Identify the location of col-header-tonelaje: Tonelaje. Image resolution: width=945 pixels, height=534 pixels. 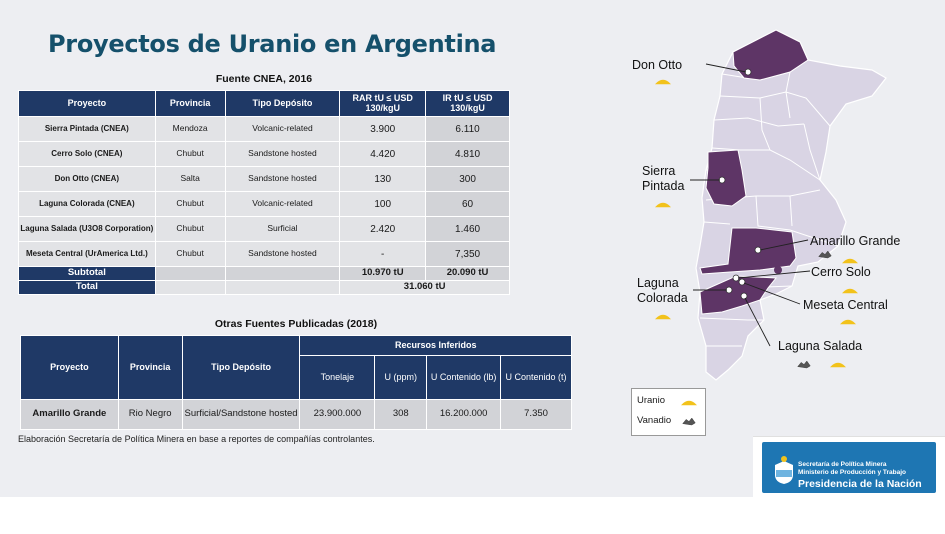
(337, 377).